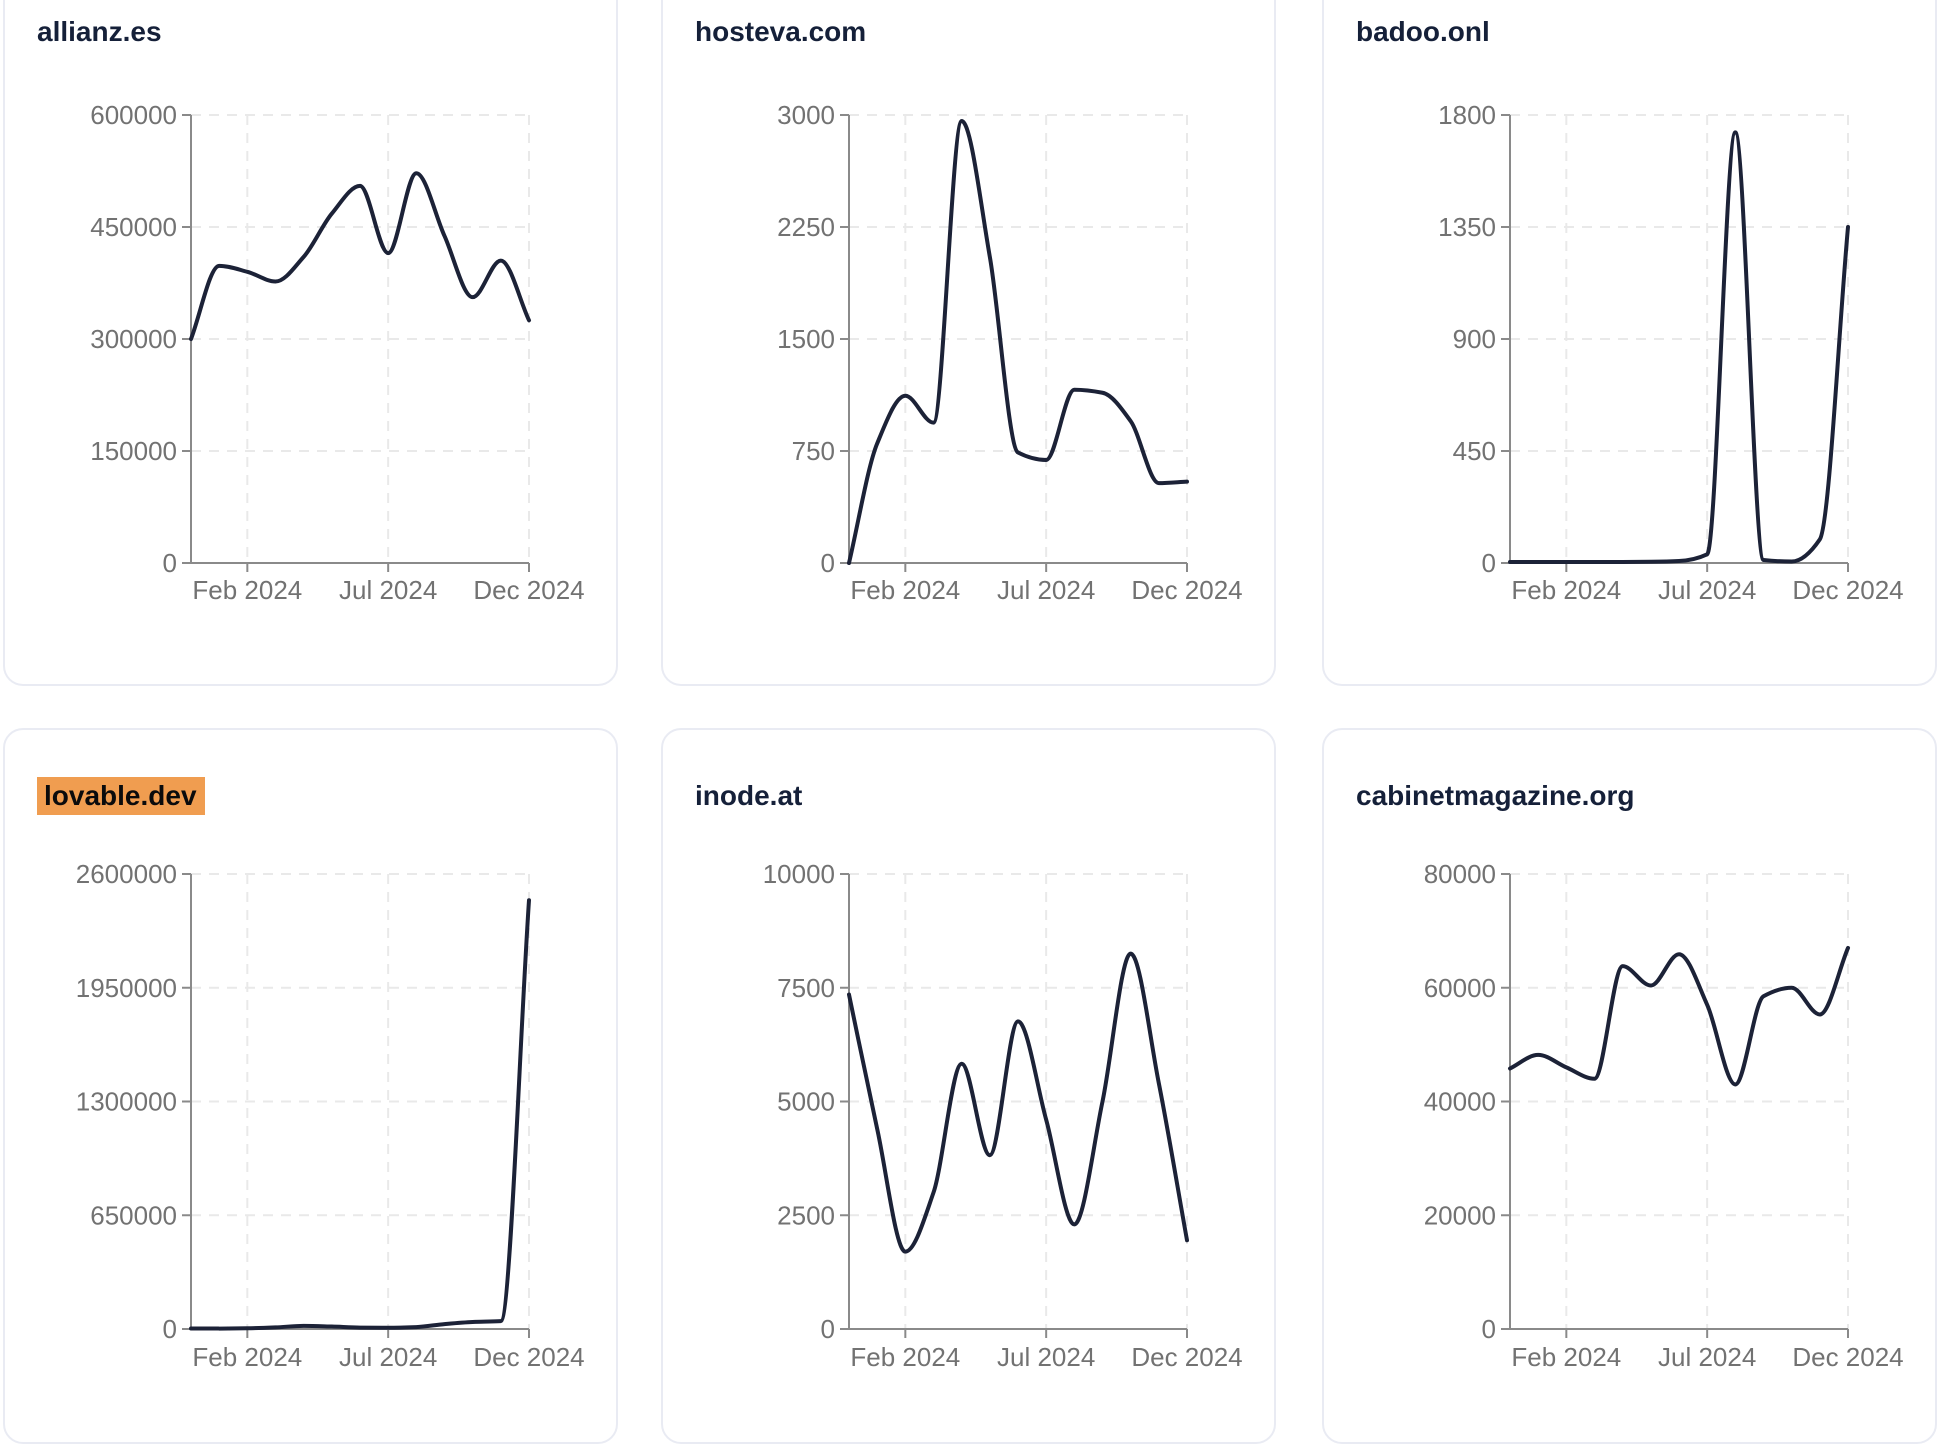 The image size is (1940, 1452). I want to click on y-tick-label: 2250, so click(806, 227).